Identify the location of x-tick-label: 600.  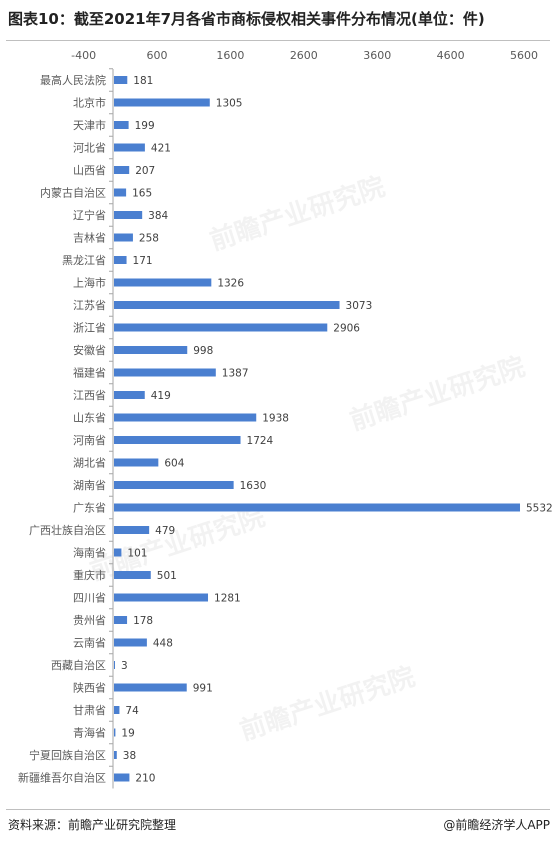
(157, 55).